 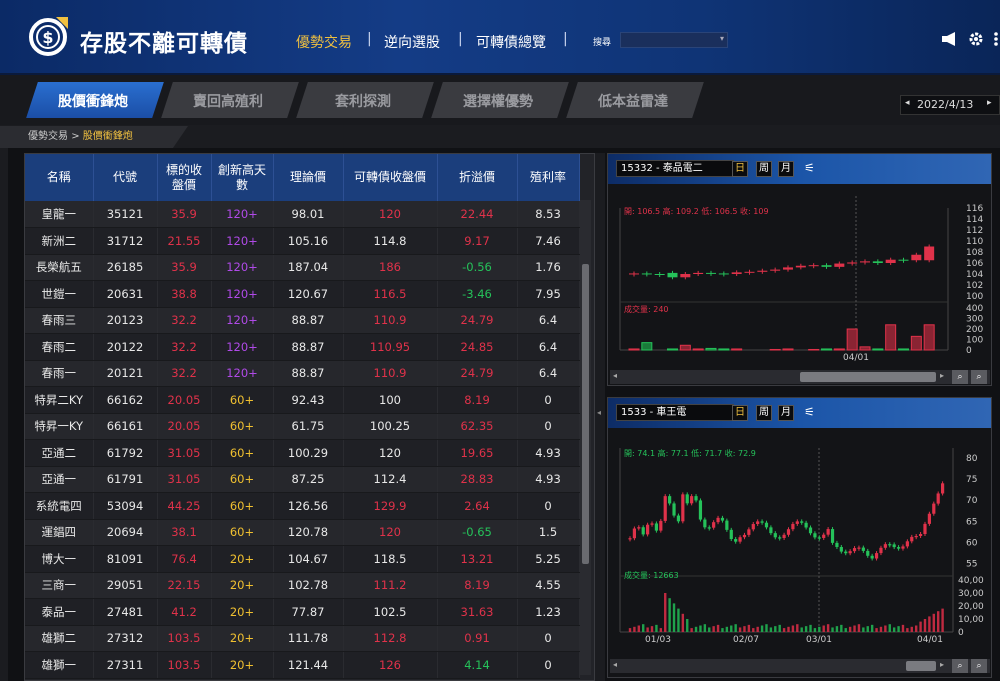 I want to click on panel-splitter: ◂, so click(x=600, y=417).